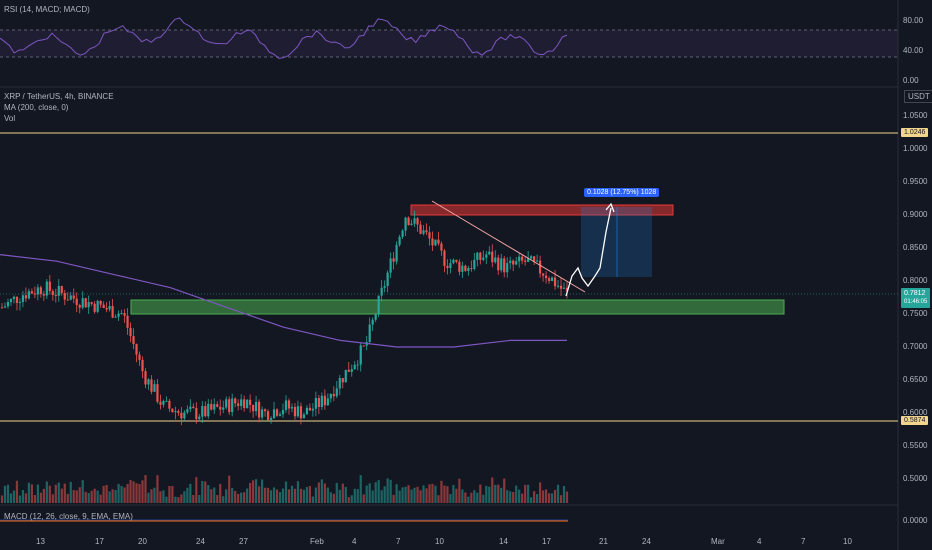 Image resolution: width=932 pixels, height=550 pixels. I want to click on price-tick: 0.8000, so click(915, 280).